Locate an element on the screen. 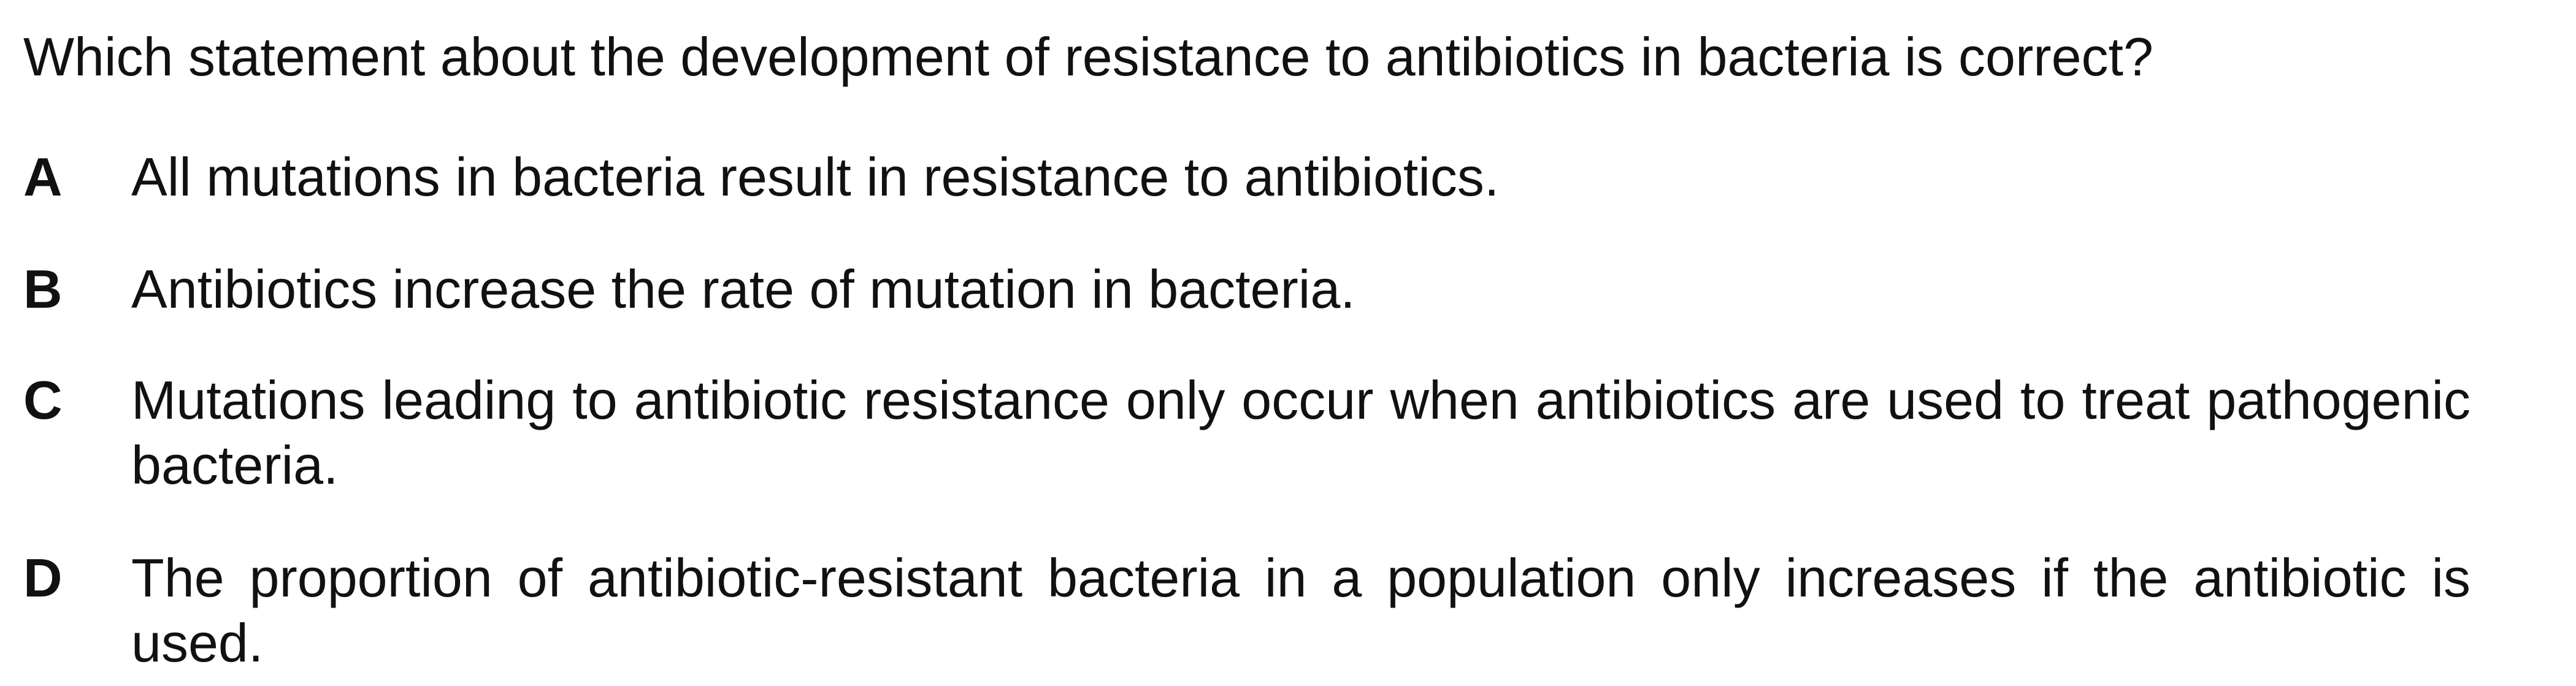 The height and width of the screenshot is (686, 2576). option-letter: B is located at coordinates (43, 289).